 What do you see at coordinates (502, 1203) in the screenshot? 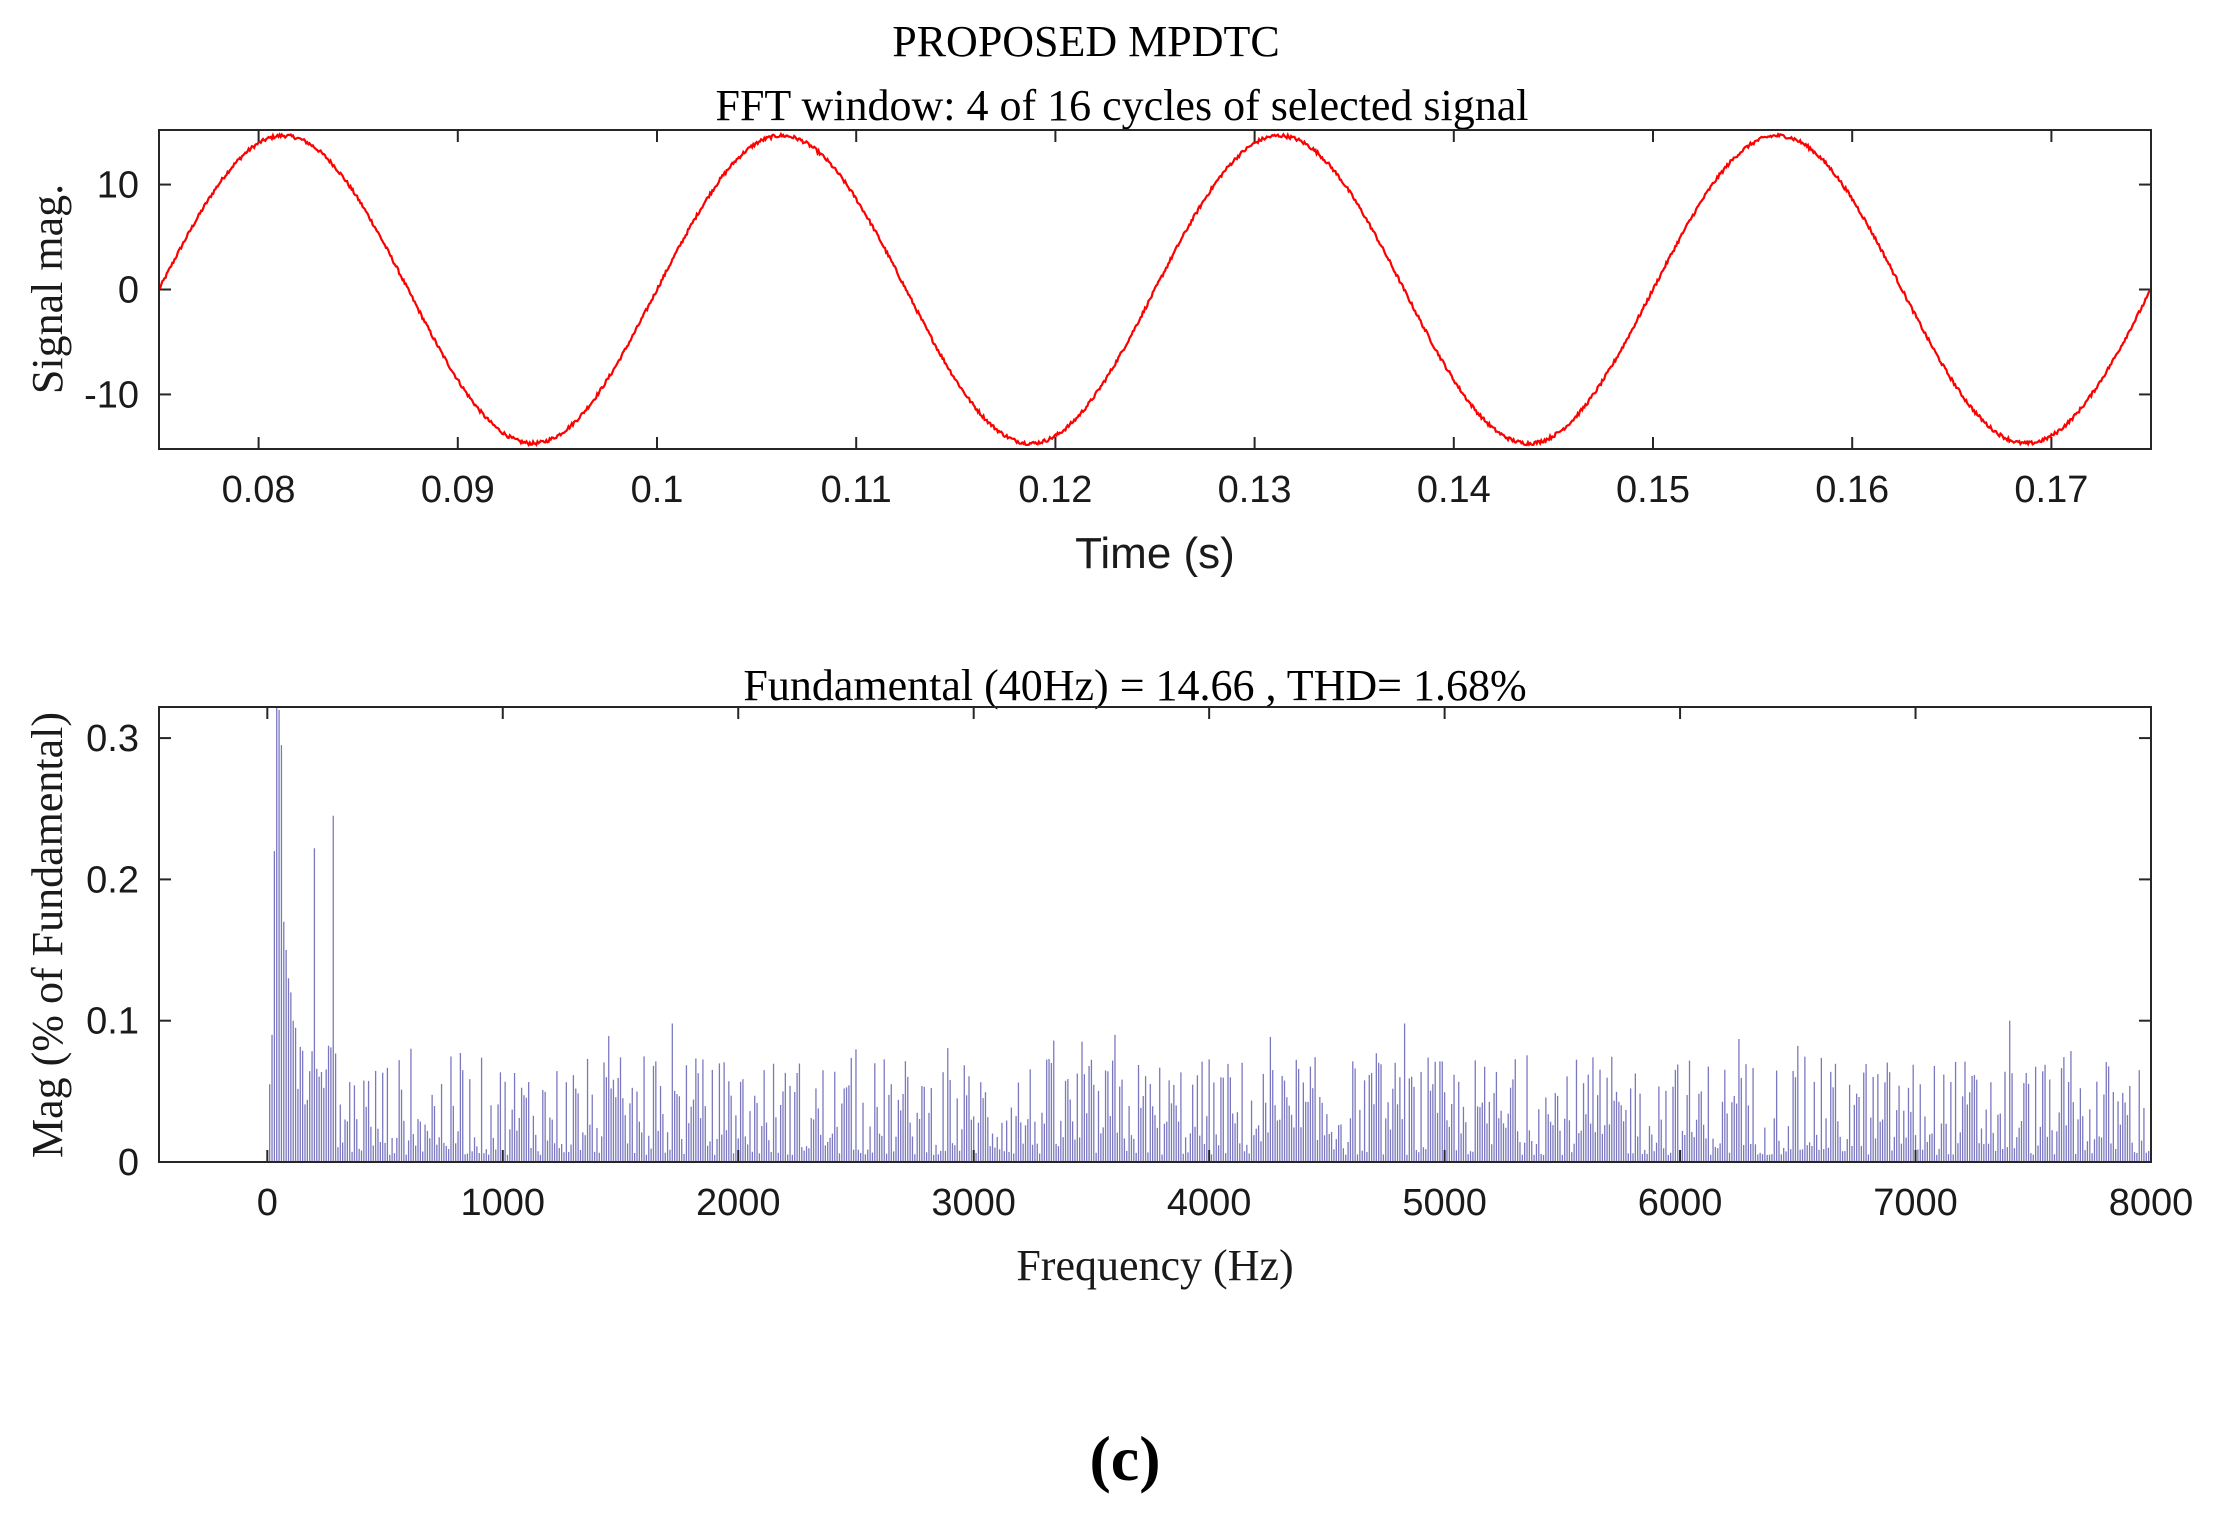
I see `spectrum-x-tick-label: 1000` at bounding box center [502, 1203].